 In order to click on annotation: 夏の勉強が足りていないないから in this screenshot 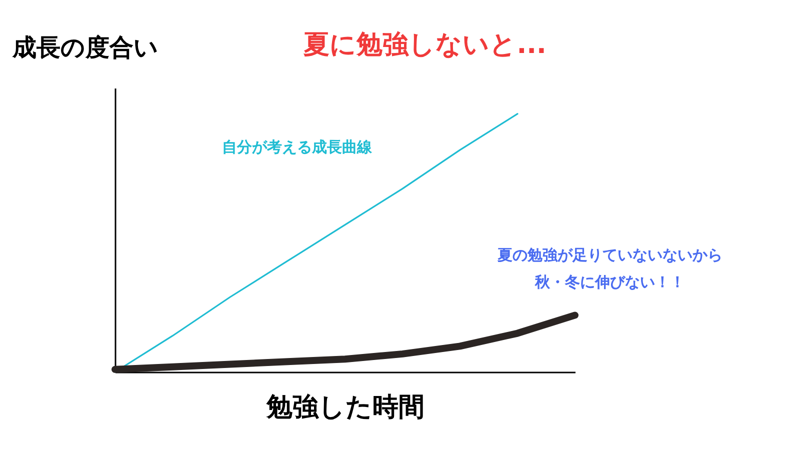, I will do `click(609, 255)`.